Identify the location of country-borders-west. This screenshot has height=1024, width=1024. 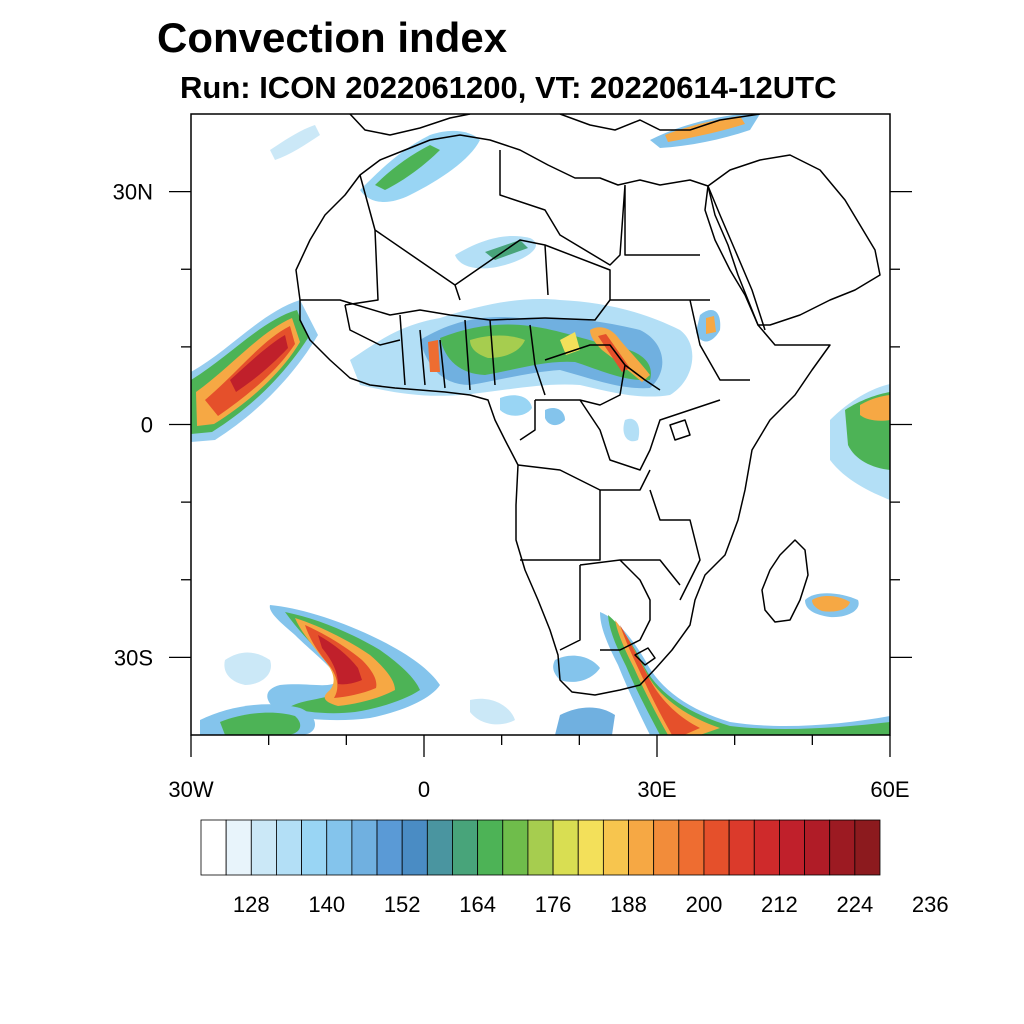
(423, 347).